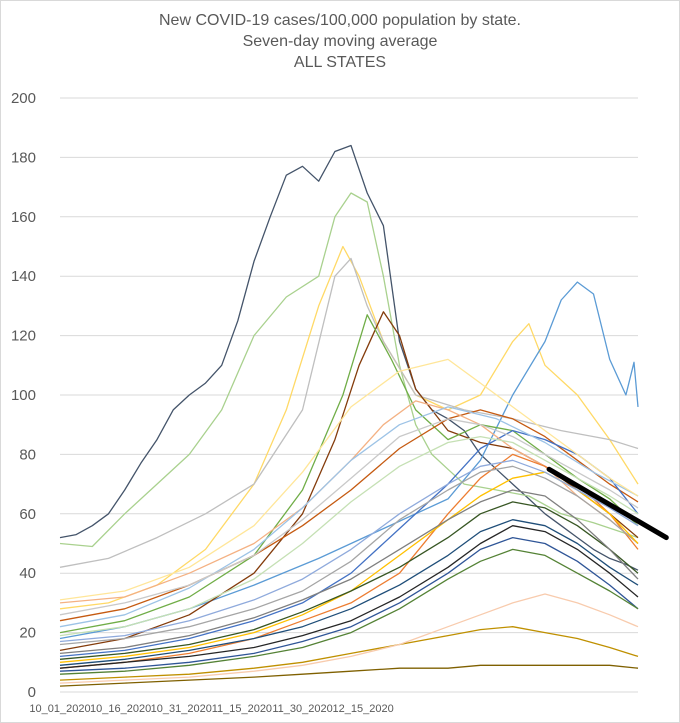 The height and width of the screenshot is (723, 680). I want to click on y-tick-label: 200, so click(23, 98).